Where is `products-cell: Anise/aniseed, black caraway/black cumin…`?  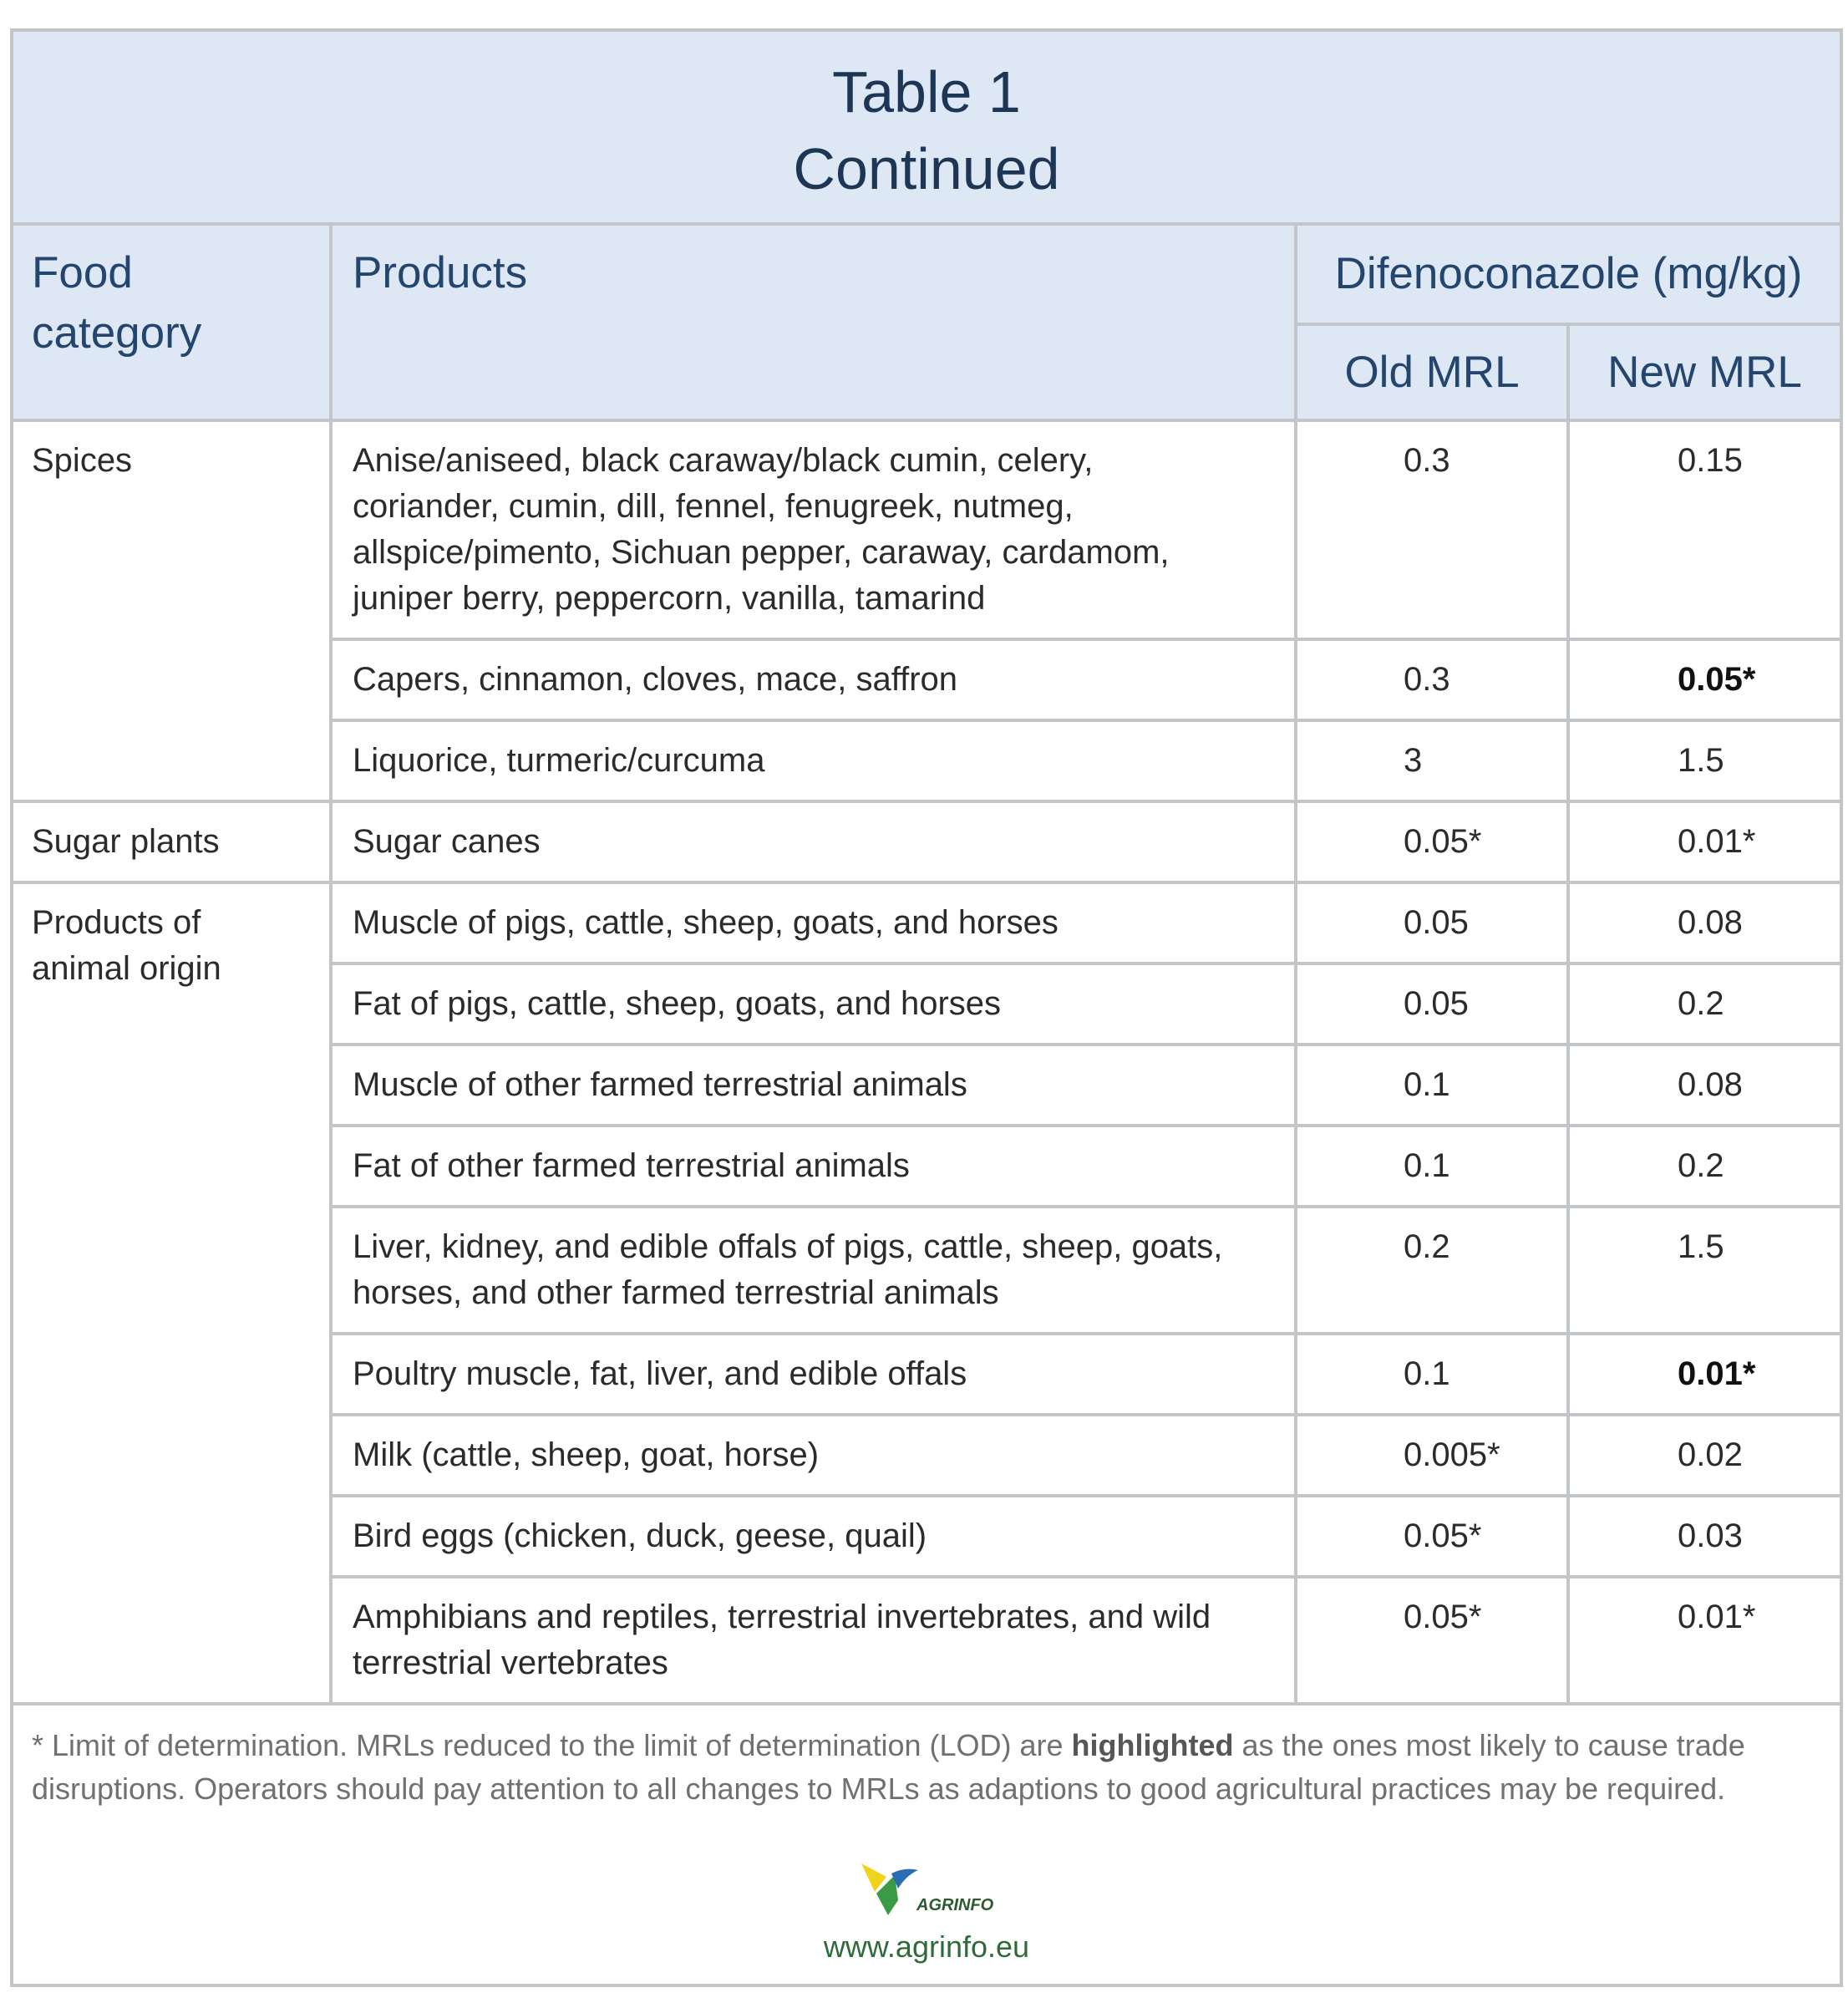 products-cell: Anise/aniseed, black caraway/black cumin… is located at coordinates (813, 530).